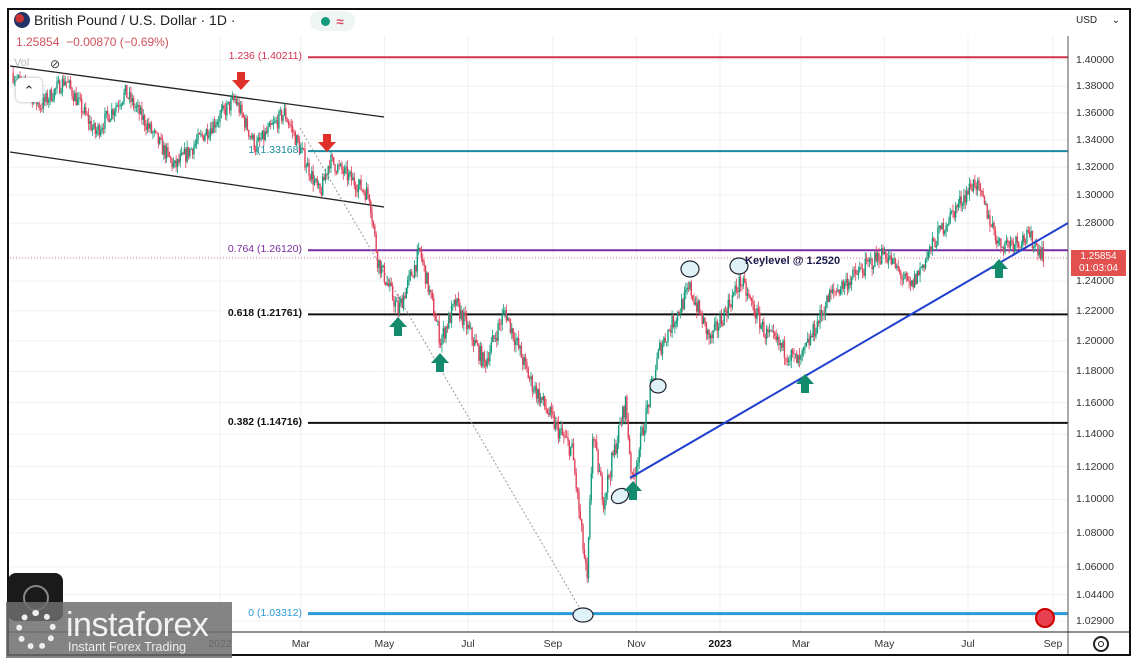 Image resolution: width=1136 pixels, height=663 pixels. Describe the element at coordinates (620, 496) in the screenshot. I see `ellipse-marker` at that location.